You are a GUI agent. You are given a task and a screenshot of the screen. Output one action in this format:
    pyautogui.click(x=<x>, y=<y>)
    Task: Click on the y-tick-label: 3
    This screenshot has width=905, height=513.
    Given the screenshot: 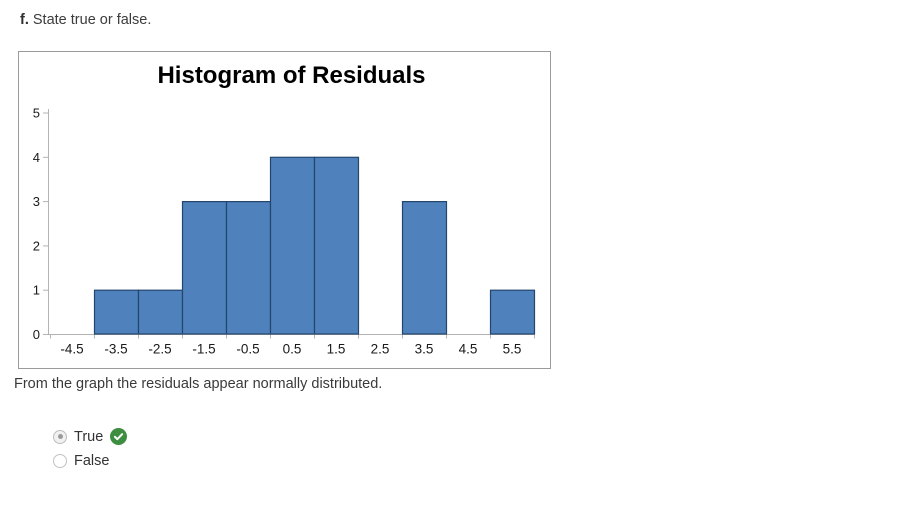 What is the action you would take?
    pyautogui.click(x=36, y=201)
    